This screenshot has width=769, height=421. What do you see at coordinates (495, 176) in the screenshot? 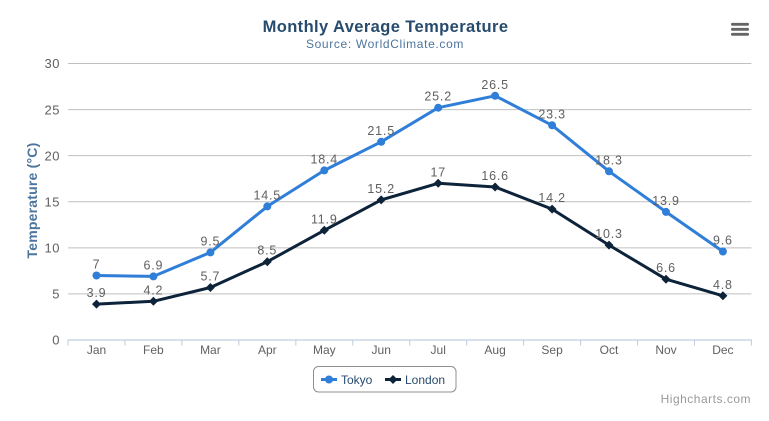
I see `svg-text: 16.6` at bounding box center [495, 176].